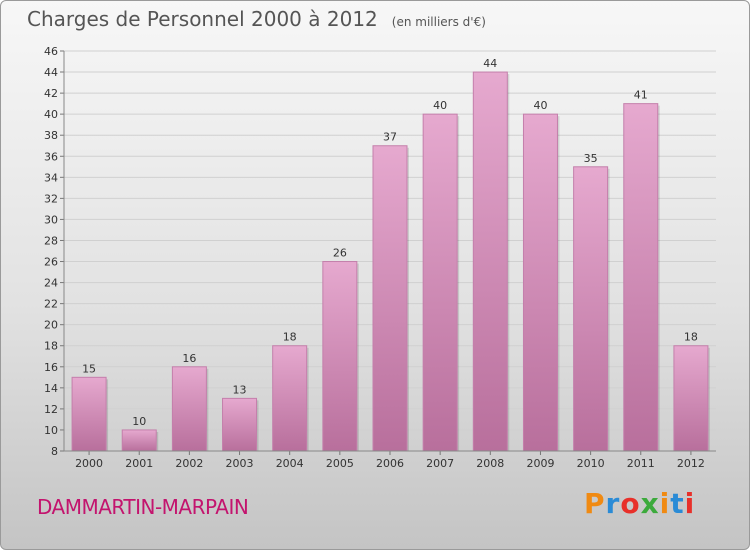 This screenshot has width=750, height=550. I want to click on bar-2008, so click(490, 261).